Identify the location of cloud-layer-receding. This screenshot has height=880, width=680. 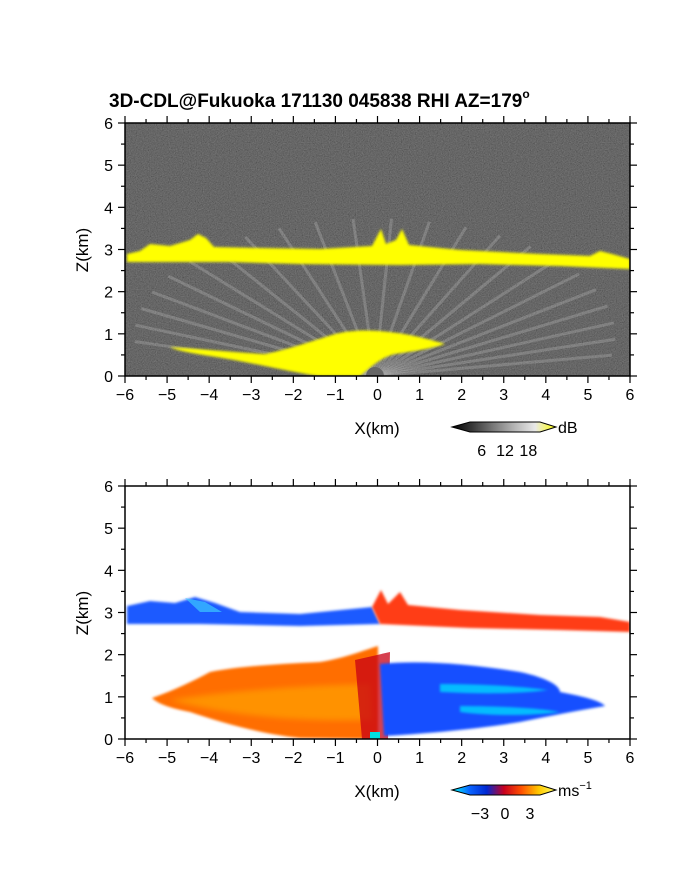
(501, 611).